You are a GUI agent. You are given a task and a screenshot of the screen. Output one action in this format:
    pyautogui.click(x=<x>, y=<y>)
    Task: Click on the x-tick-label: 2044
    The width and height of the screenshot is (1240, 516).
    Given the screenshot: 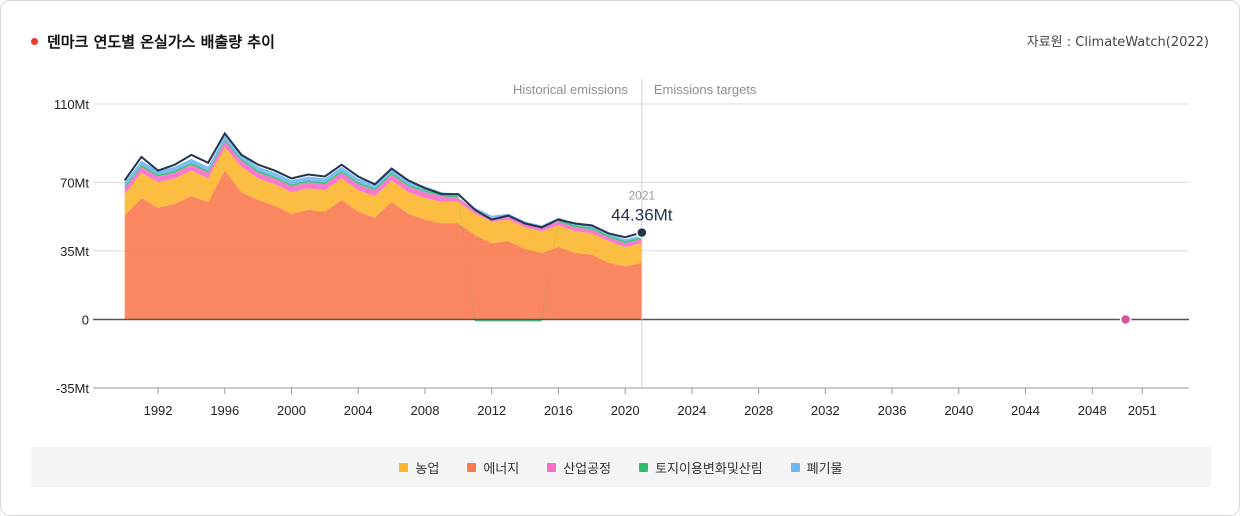 What is the action you would take?
    pyautogui.click(x=1025, y=410)
    